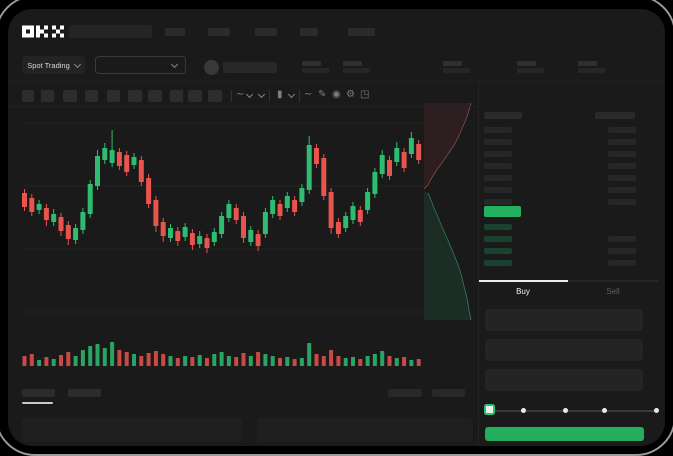 The width and height of the screenshot is (673, 456). What do you see at coordinates (308, 94) in the screenshot?
I see `line-tool-icon: ∼` at bounding box center [308, 94].